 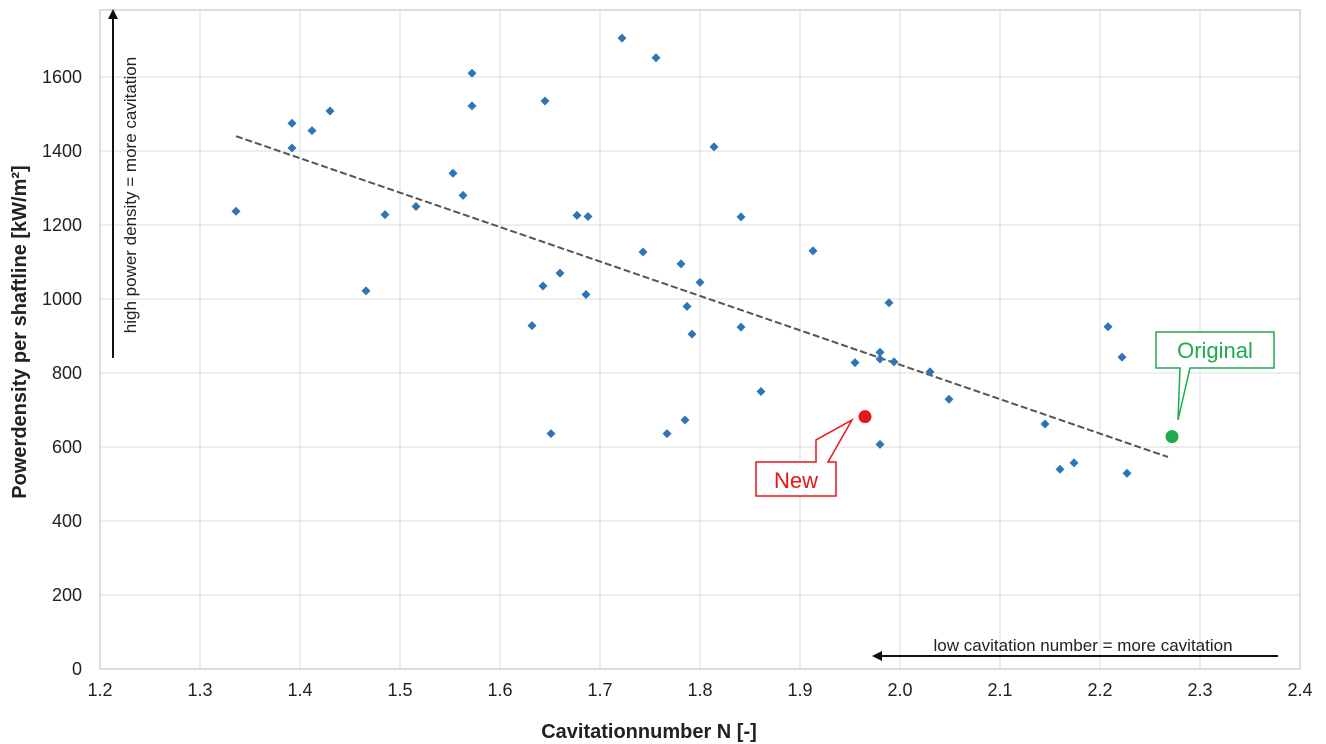 What do you see at coordinates (796, 480) in the screenshot?
I see `callout-new-label: New` at bounding box center [796, 480].